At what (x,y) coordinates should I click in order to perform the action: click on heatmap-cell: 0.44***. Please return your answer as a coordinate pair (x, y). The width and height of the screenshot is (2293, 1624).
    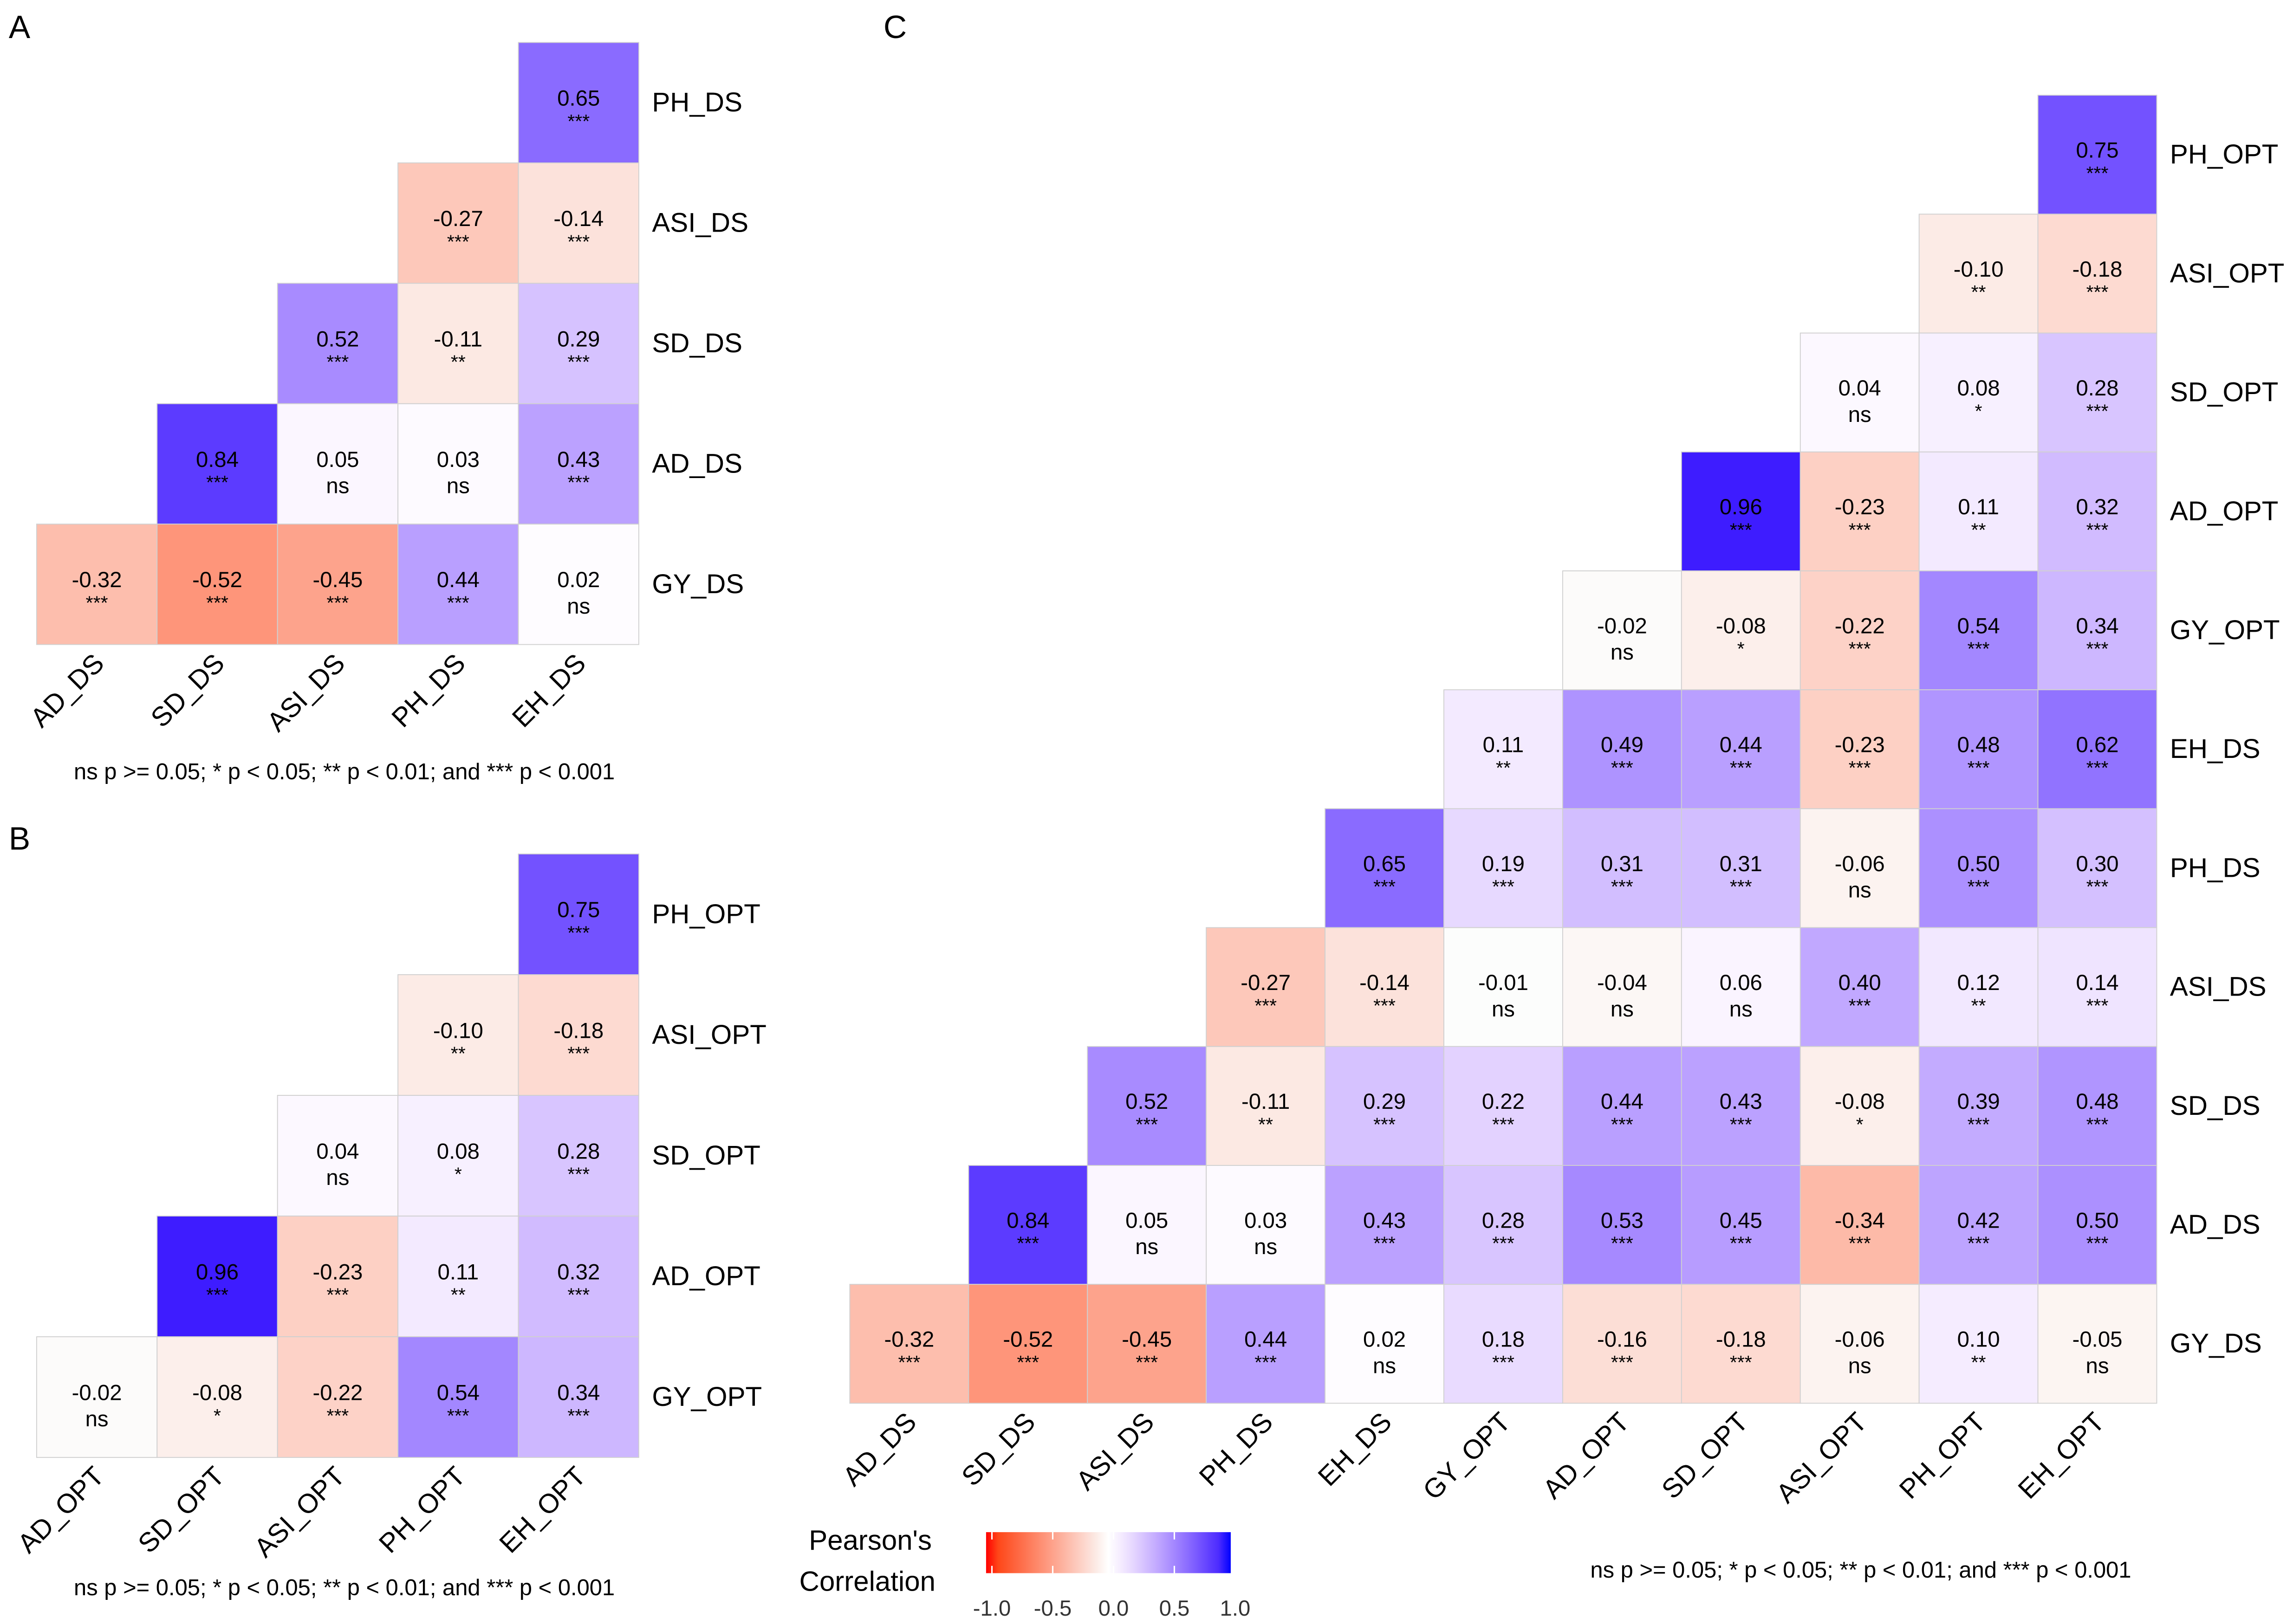
    Looking at the image, I should click on (1622, 1106).